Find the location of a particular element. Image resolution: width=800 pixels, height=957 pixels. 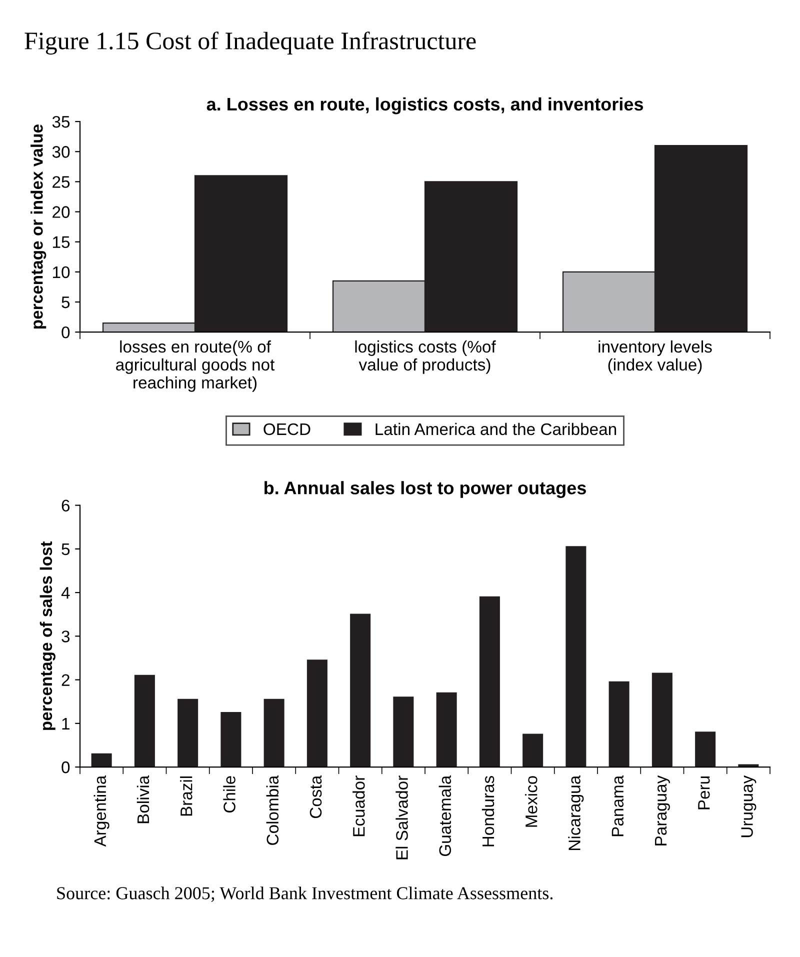

x-tick-label: Chile is located at coordinates (229, 794).